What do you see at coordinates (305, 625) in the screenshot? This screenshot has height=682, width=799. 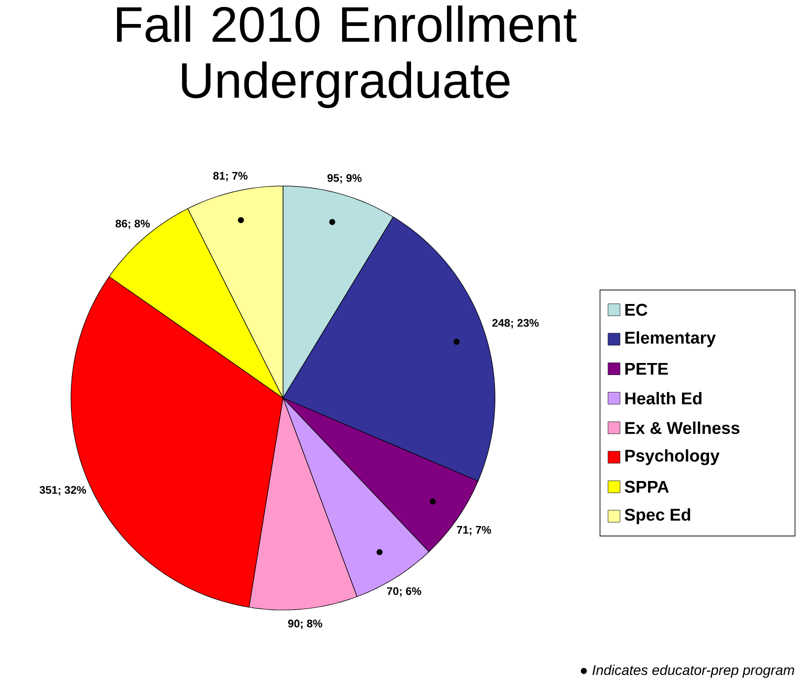 I see `data-label: 90; 8%` at bounding box center [305, 625].